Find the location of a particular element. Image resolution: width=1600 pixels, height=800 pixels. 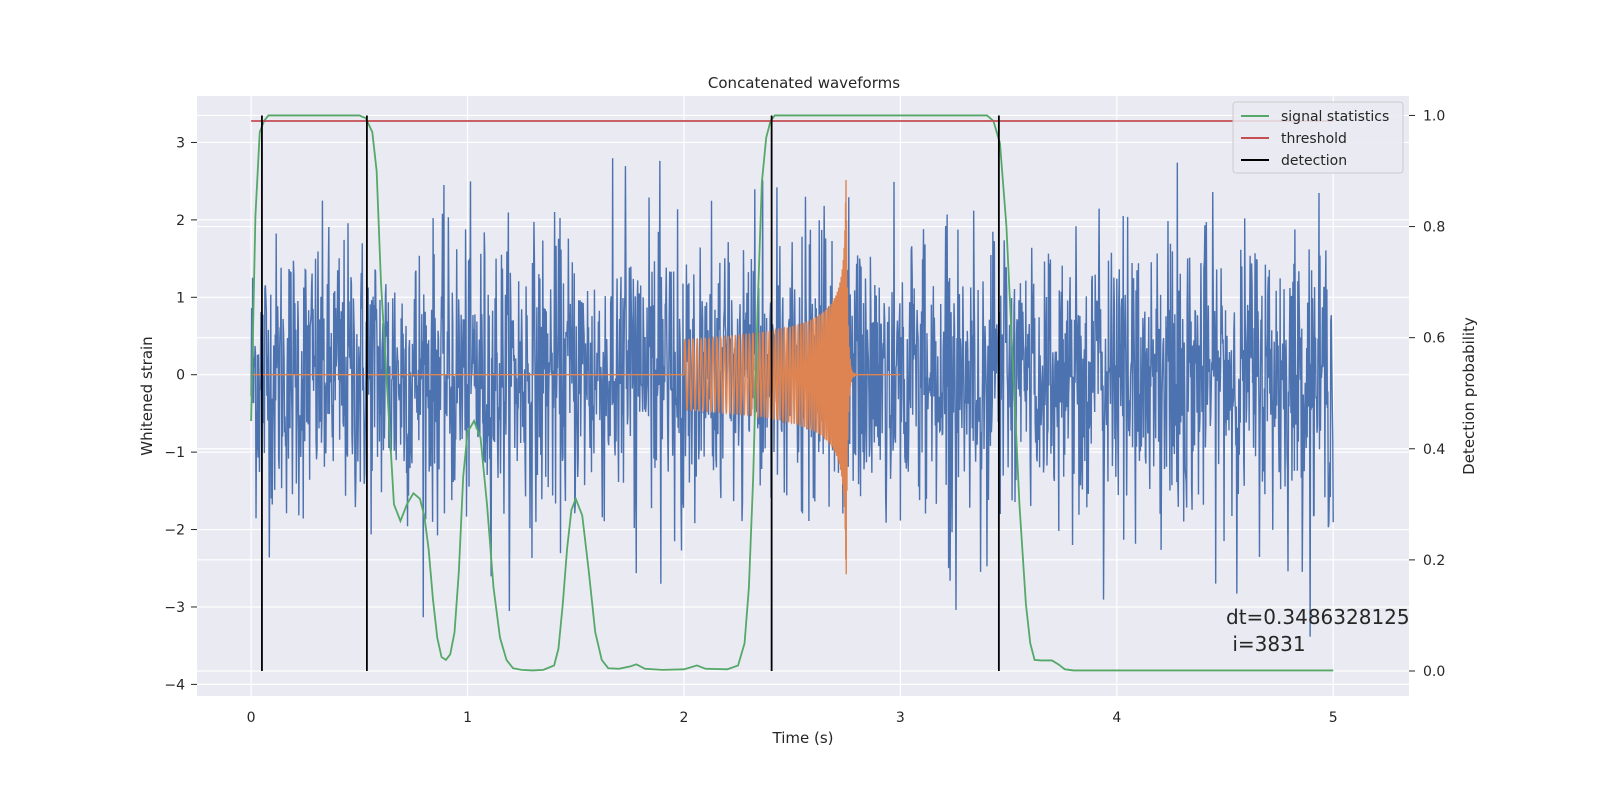

annotation-line: dt=0.3486328125 is located at coordinates (1318, 617).